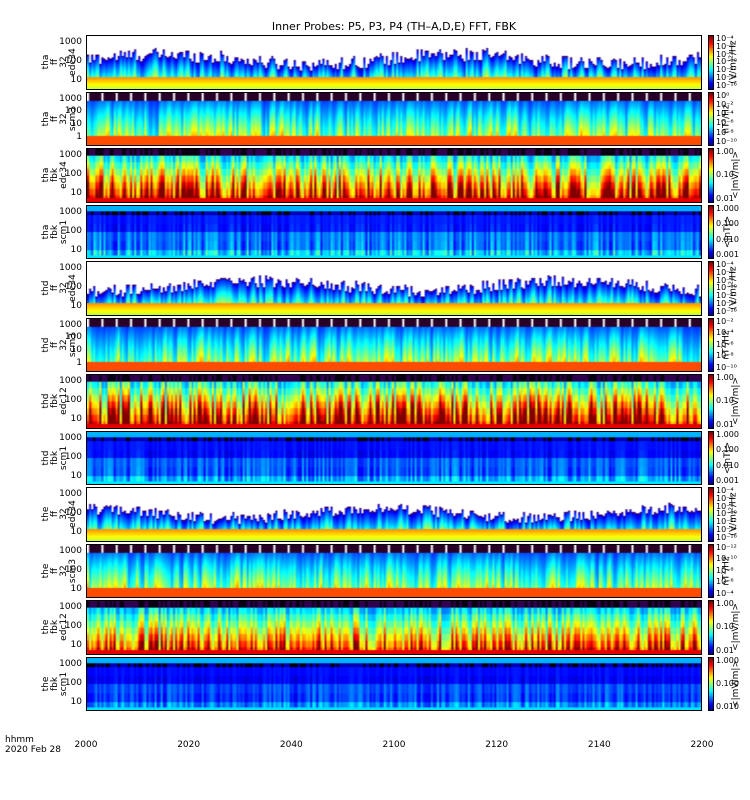 The image size is (750, 800). I want to click on x-tick-label: 2120, so click(497, 745).